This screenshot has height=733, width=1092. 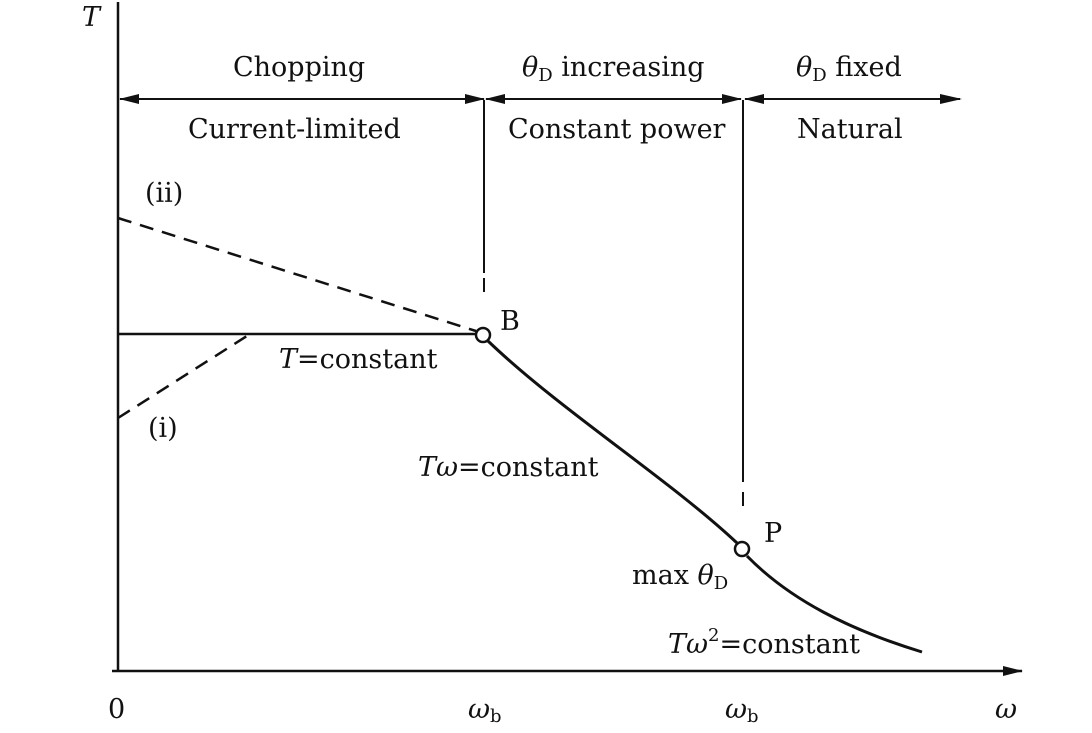 I want to click on label-t-constant: T=constant, so click(x=358, y=359).